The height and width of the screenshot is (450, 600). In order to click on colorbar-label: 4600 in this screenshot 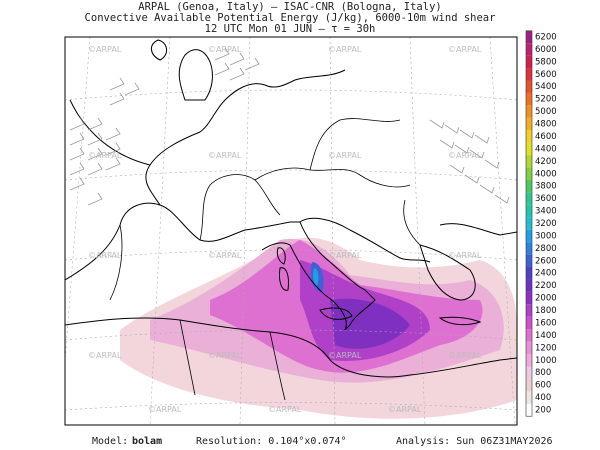, I will do `click(546, 137)`.